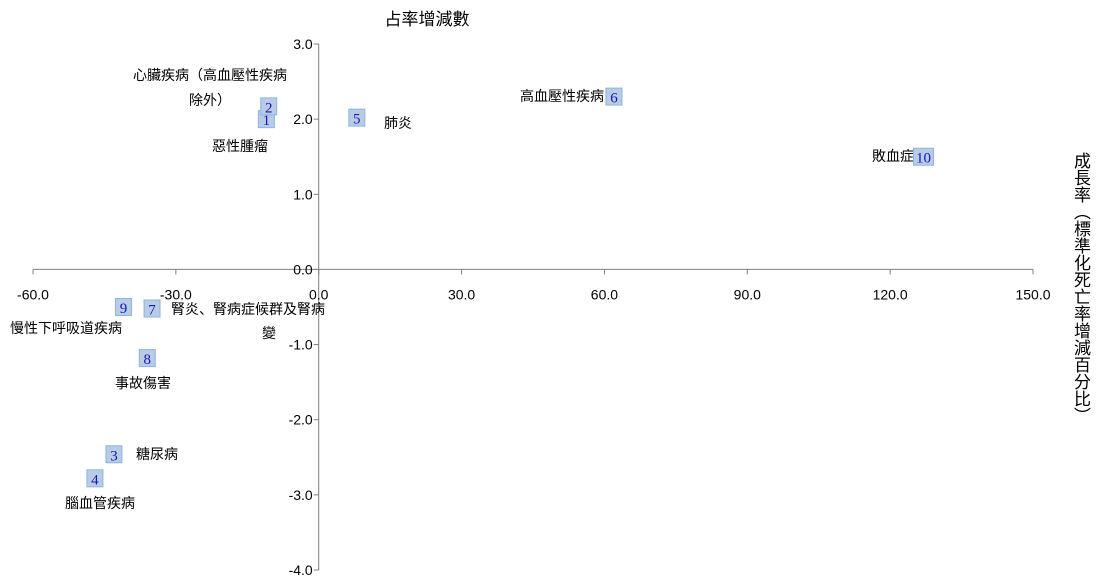 This screenshot has width=1102, height=579. What do you see at coordinates (240, 146) in the screenshot?
I see `label-1: 惡性腫瘤` at bounding box center [240, 146].